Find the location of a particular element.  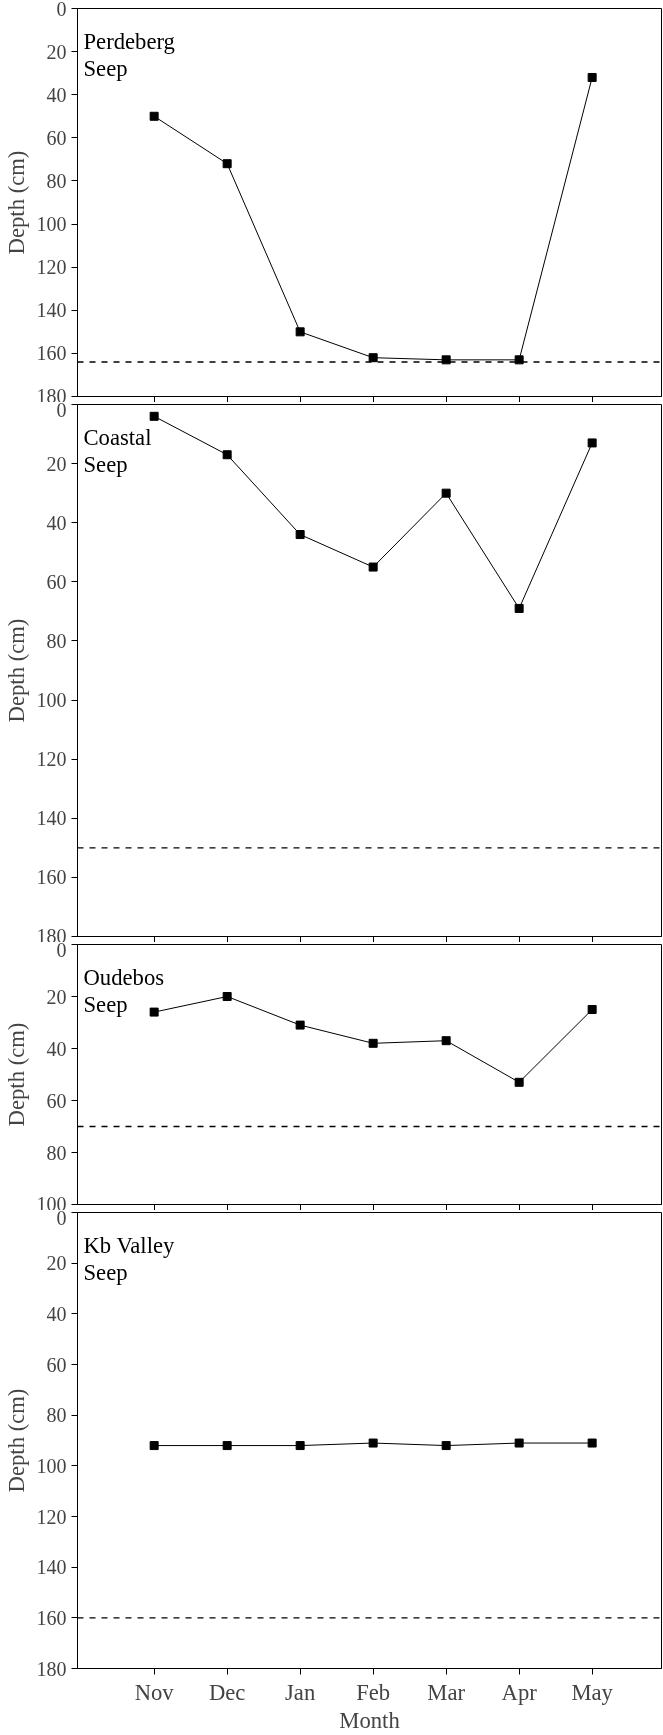

x-tick-label: Apr is located at coordinates (519, 1692).